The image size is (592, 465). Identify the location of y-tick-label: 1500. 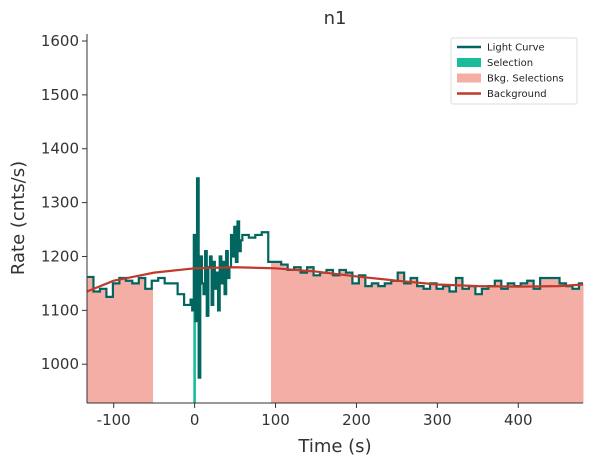
(60, 95).